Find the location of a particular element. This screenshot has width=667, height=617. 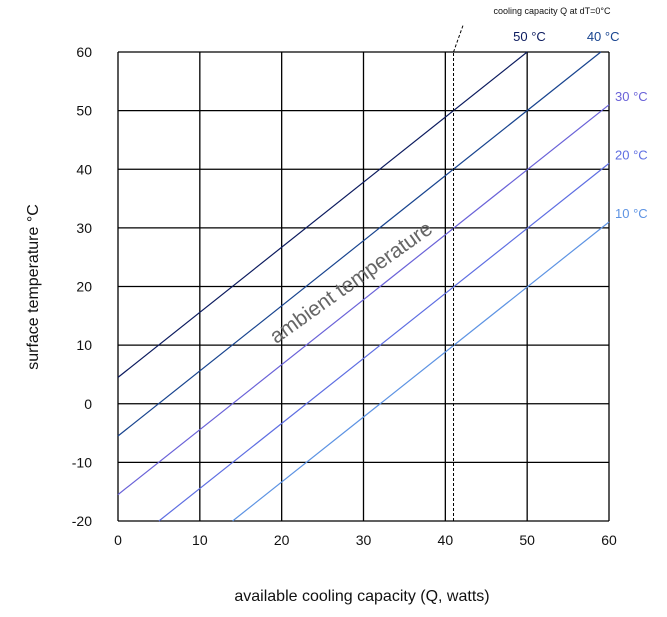

x-tick-label: 30 is located at coordinates (364, 540).